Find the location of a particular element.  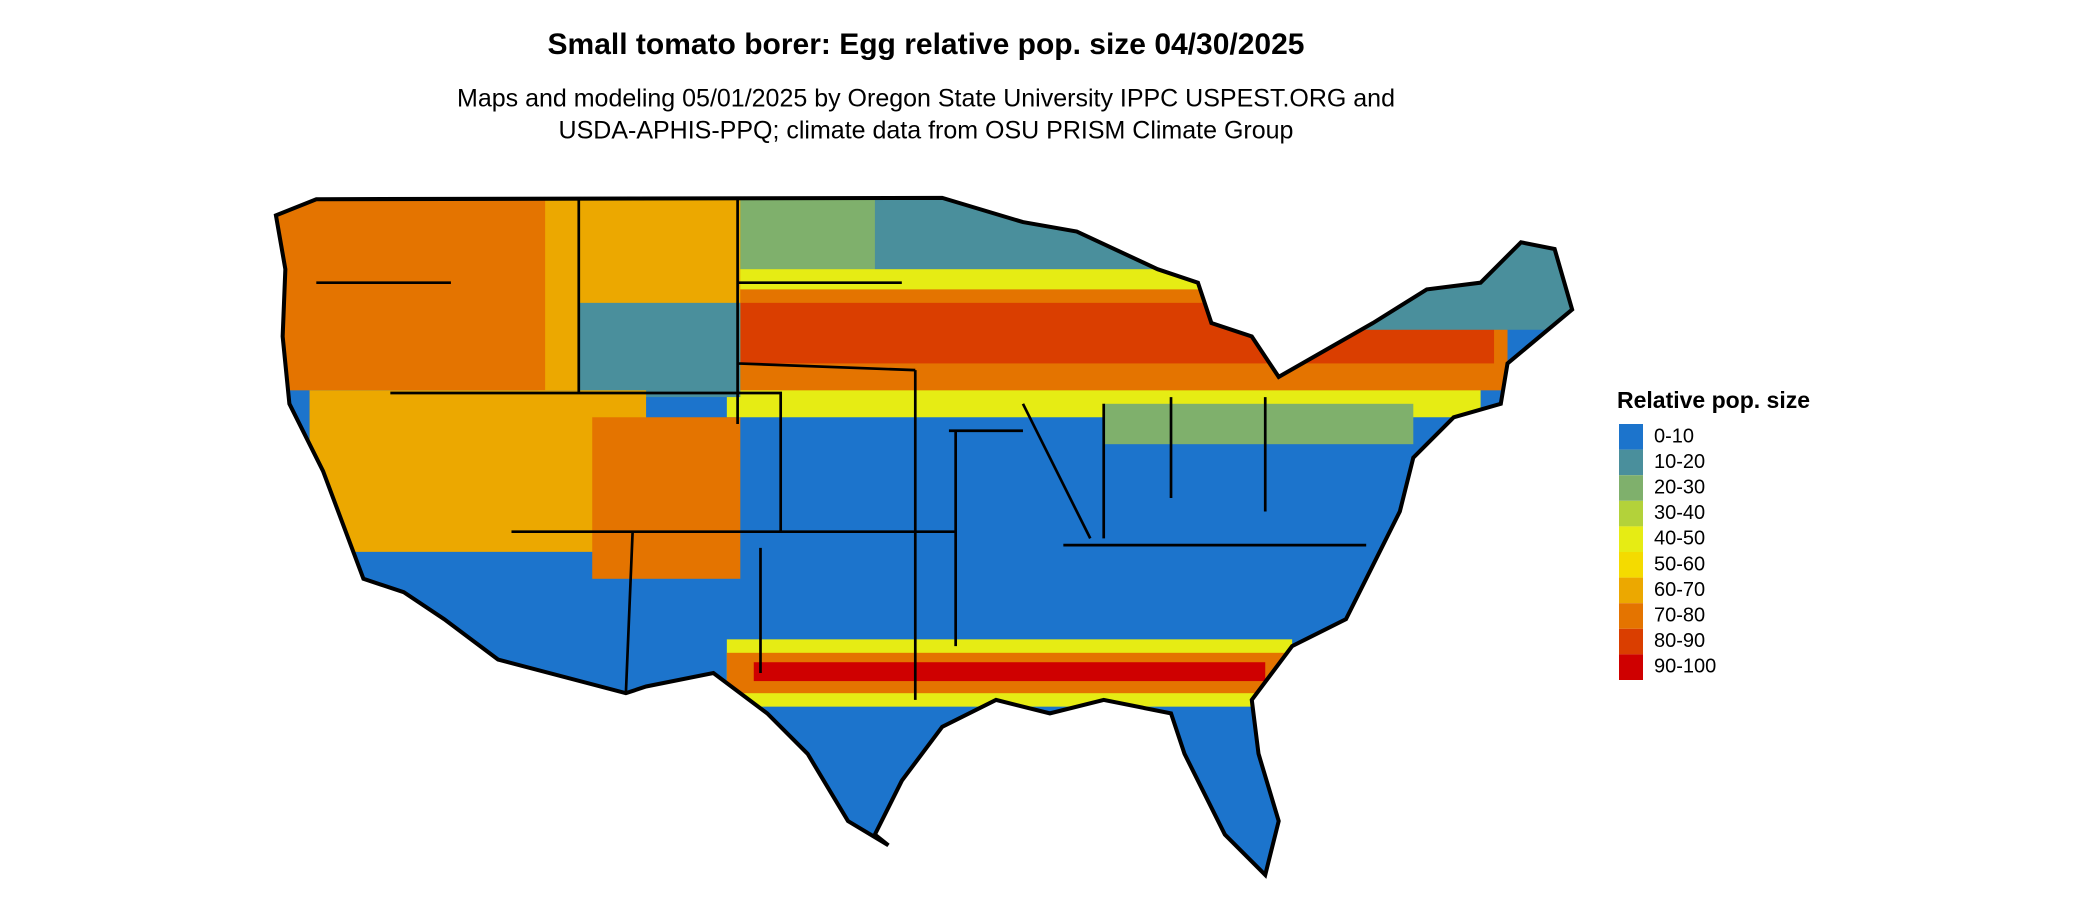

legend-label: 50-60 is located at coordinates (1679, 564).